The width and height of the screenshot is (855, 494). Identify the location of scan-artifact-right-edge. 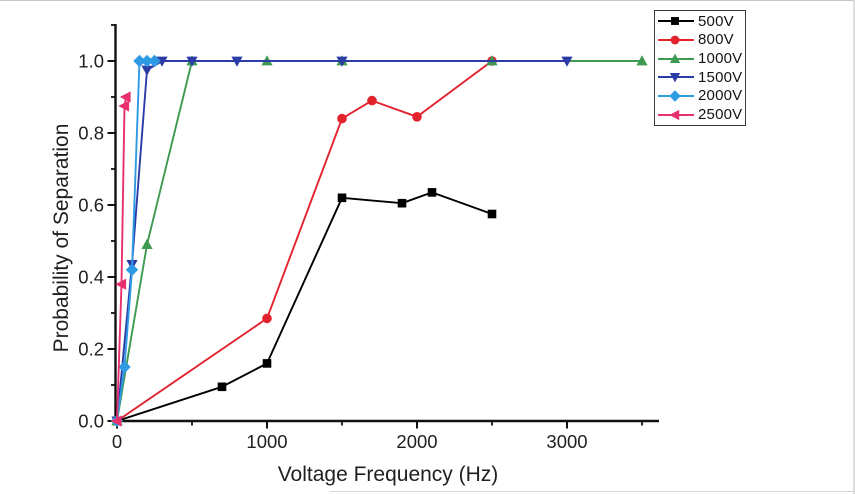
(854, 247).